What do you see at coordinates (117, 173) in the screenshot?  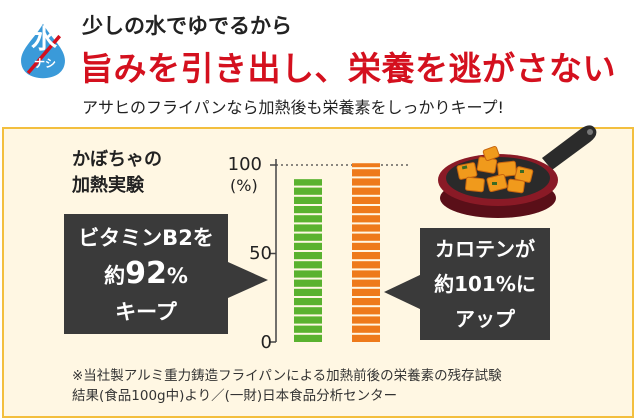 I see `experiment-title: かぼちゃの 加熱実験` at bounding box center [117, 173].